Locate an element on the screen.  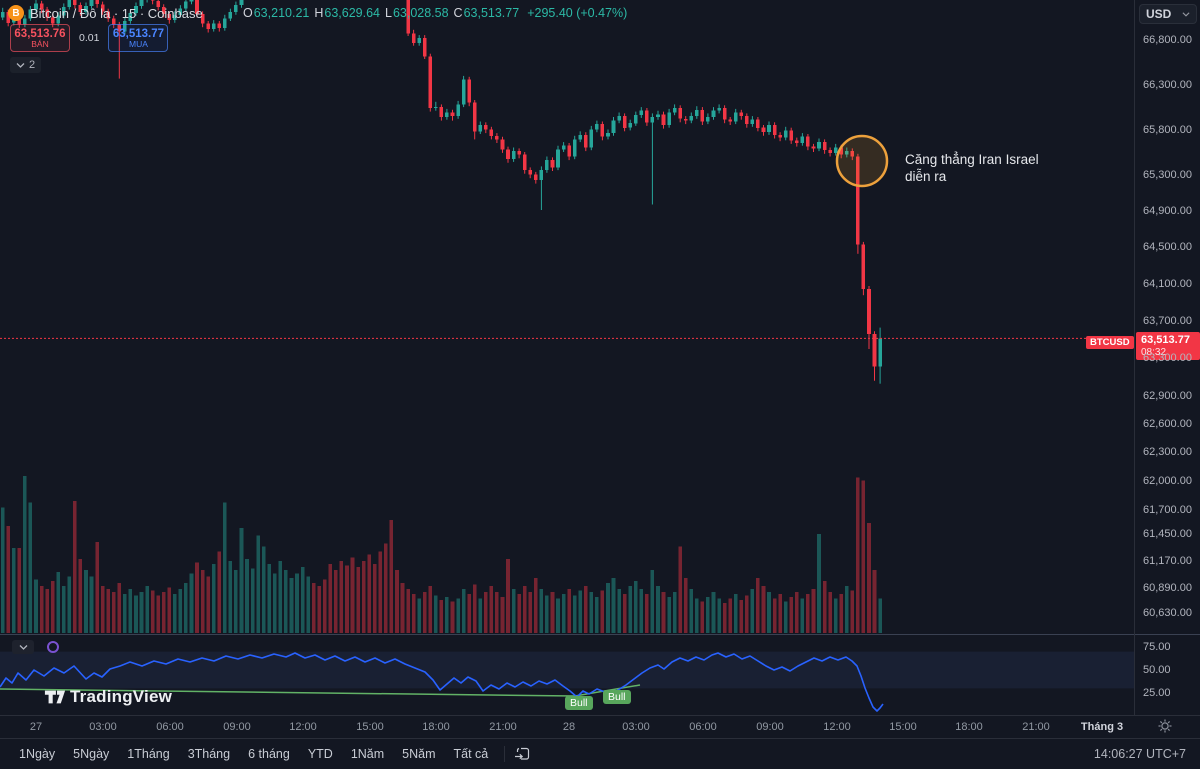
time-axis-label: 06:00 is located at coordinates (703, 727).